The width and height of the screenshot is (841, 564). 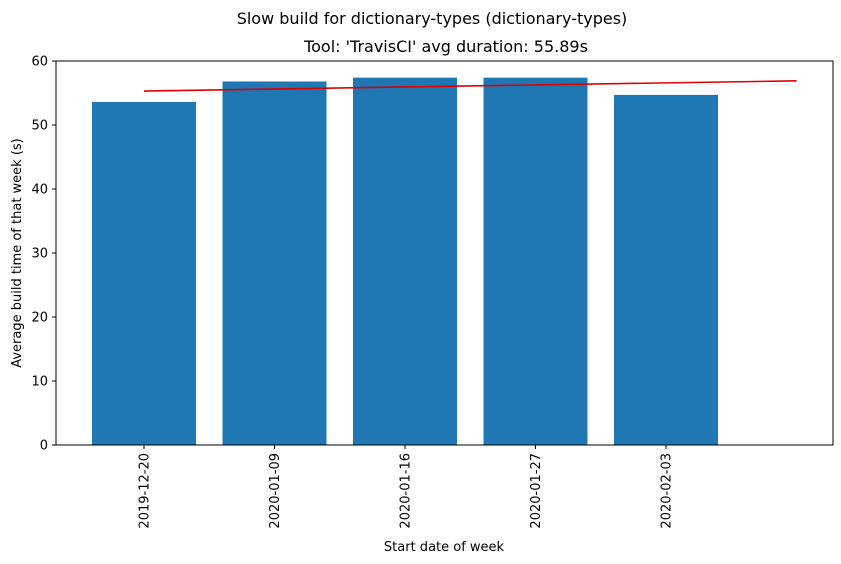 What do you see at coordinates (39, 190) in the screenshot?
I see `y-tick-label: 40` at bounding box center [39, 190].